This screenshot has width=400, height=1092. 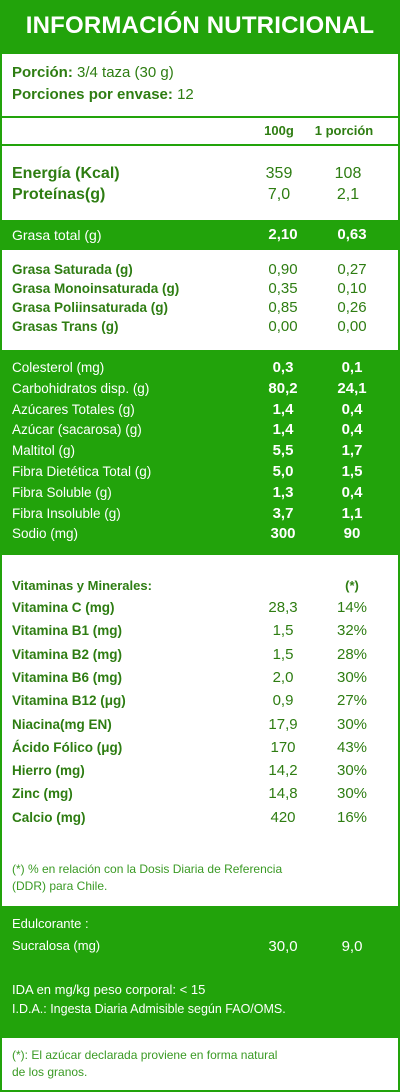 I want to click on carb-row-label: Fibra Soluble (g), so click(x=62, y=492).